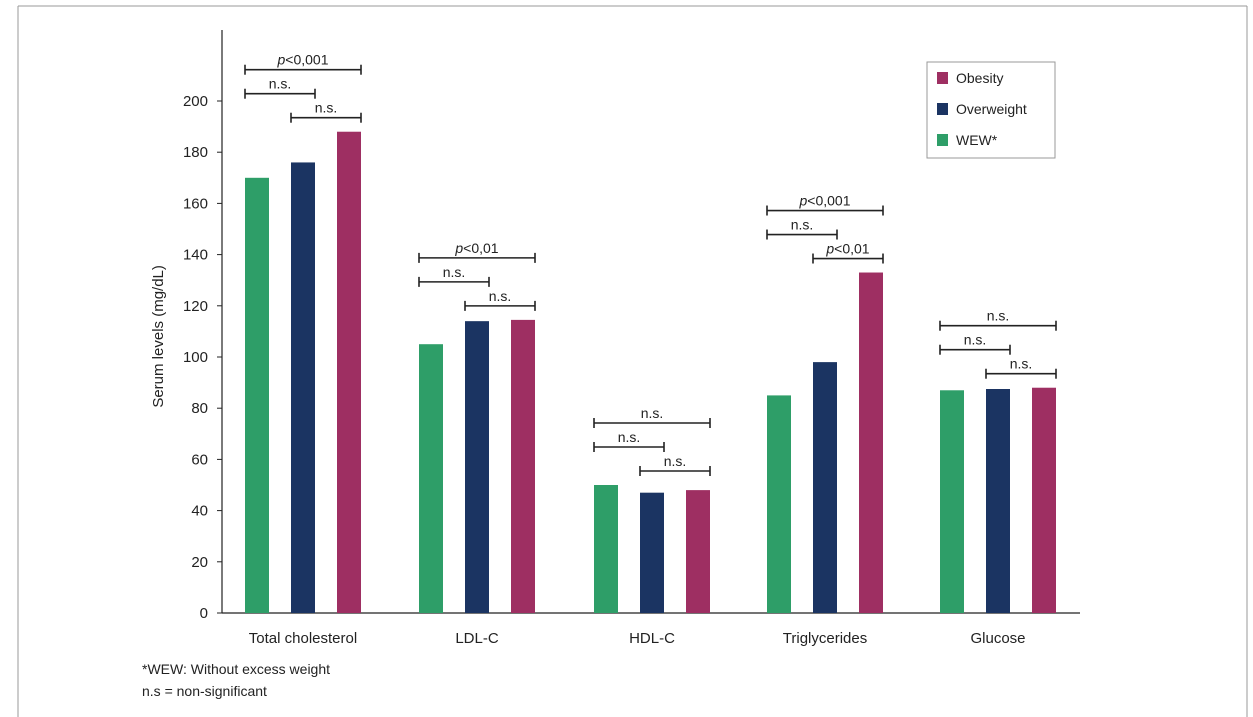 The image size is (1253, 717). Describe the element at coordinates (199, 511) in the screenshot. I see `y-tick-label: 40` at that location.